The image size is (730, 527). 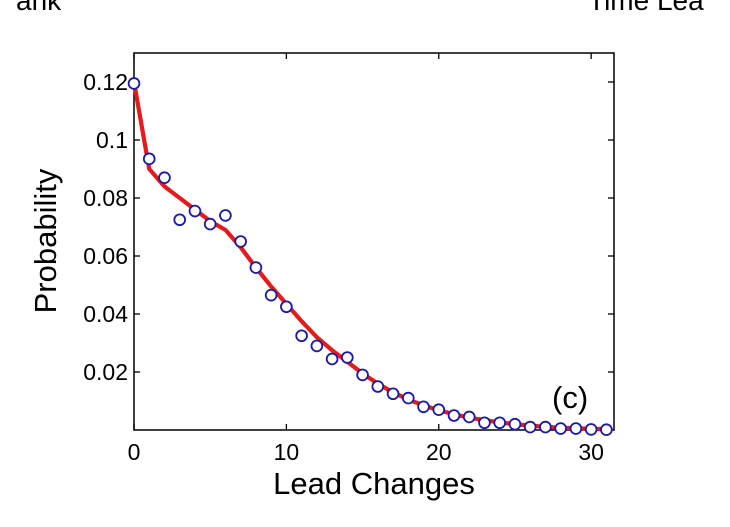 I want to click on y-tick-label: 0.04, so click(x=105, y=314).